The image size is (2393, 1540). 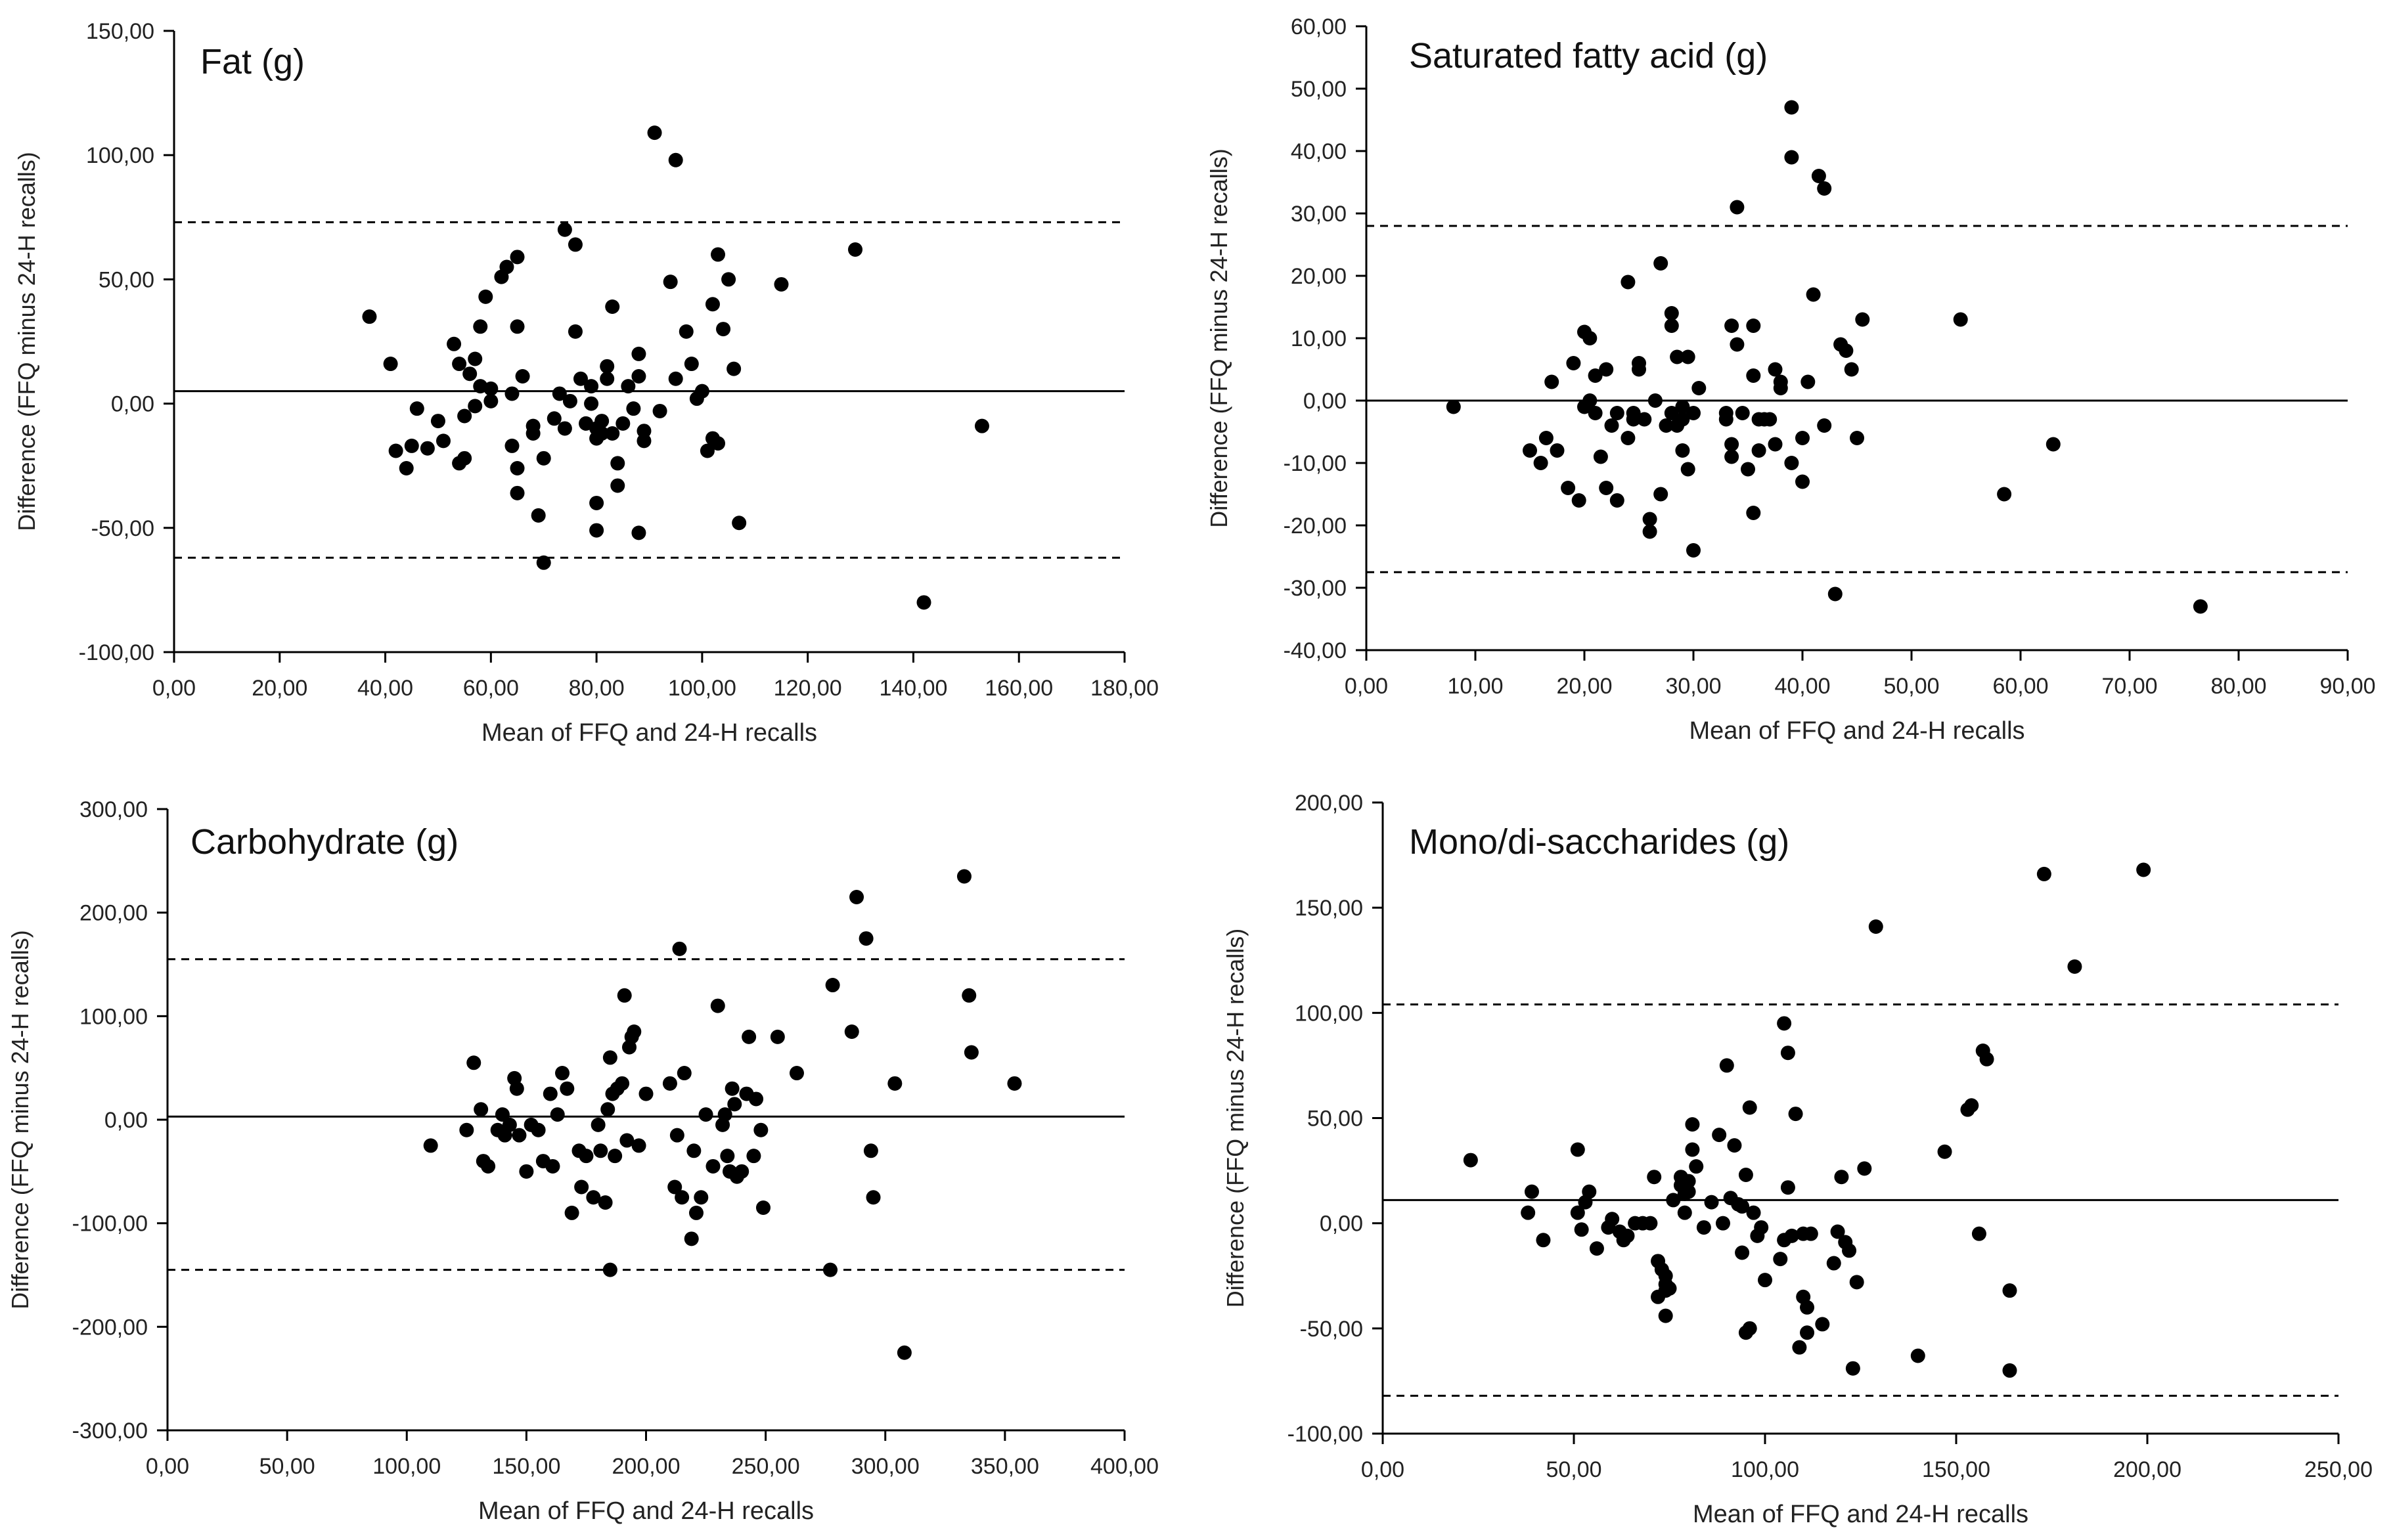 I want to click on y-tick-label: -100,00, so click(x=1325, y=1434).